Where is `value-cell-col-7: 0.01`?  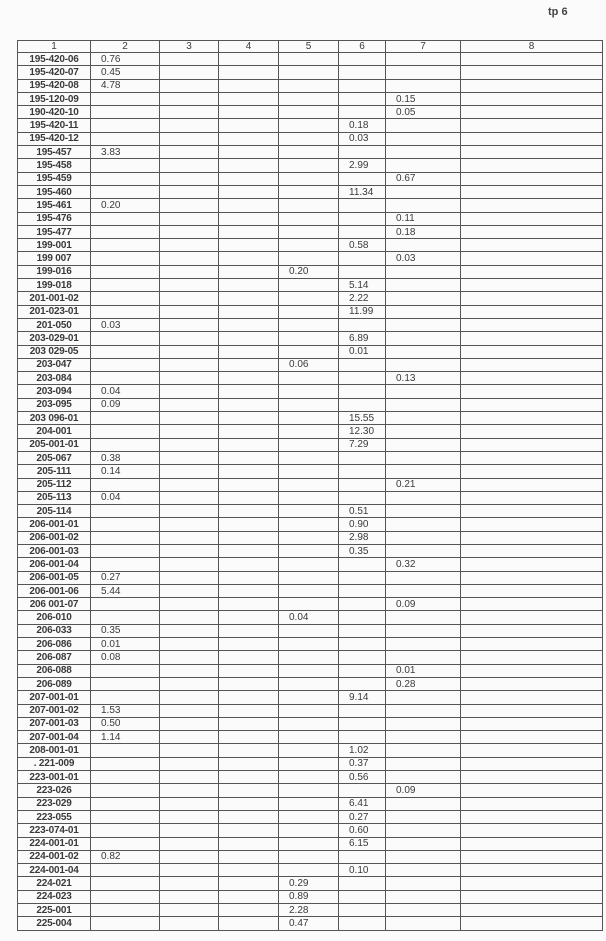 value-cell-col-7: 0.01 is located at coordinates (423, 670).